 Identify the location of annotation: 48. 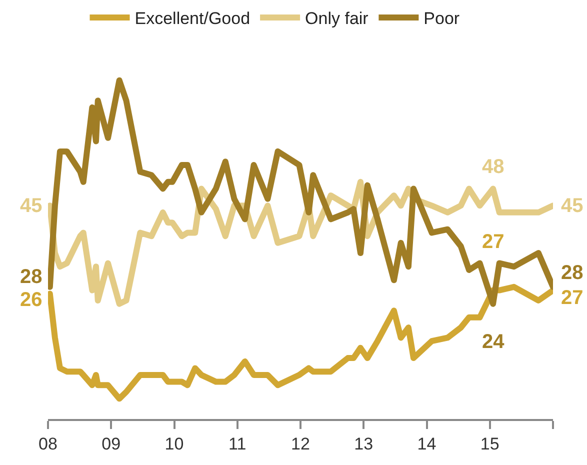
(493, 167).